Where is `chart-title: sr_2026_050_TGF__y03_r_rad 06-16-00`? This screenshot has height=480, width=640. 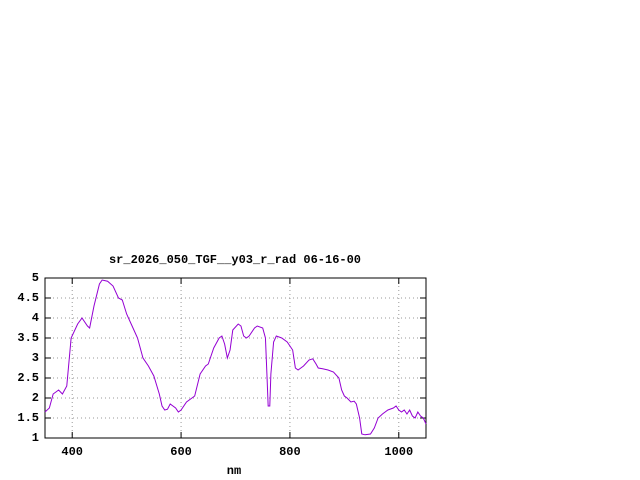 chart-title: sr_2026_050_TGF__y03_r_rad 06-16-00 is located at coordinates (235, 260).